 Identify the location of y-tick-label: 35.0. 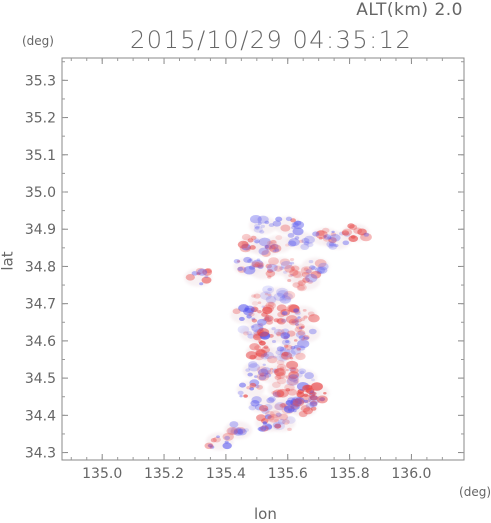
(40, 193).